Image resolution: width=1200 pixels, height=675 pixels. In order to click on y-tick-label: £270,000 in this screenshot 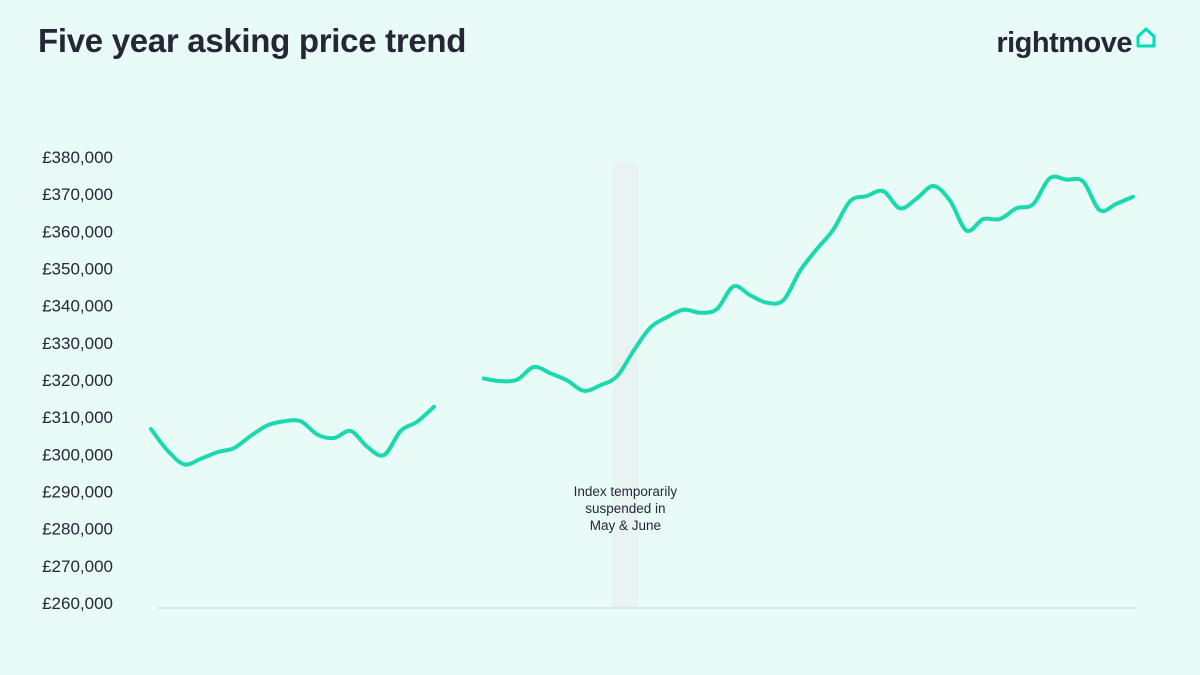, I will do `click(77, 566)`.